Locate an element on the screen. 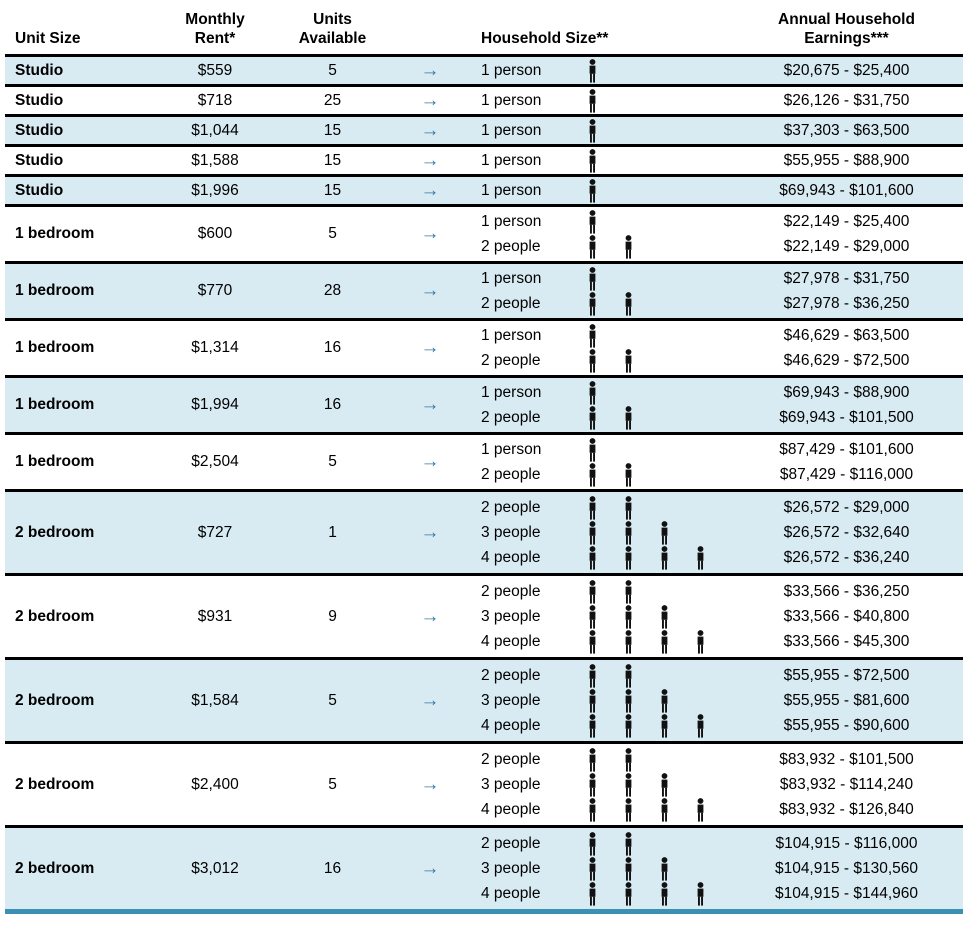 The image size is (968, 928). earnings-cell: $69,943 - $101,600 is located at coordinates (846, 190).